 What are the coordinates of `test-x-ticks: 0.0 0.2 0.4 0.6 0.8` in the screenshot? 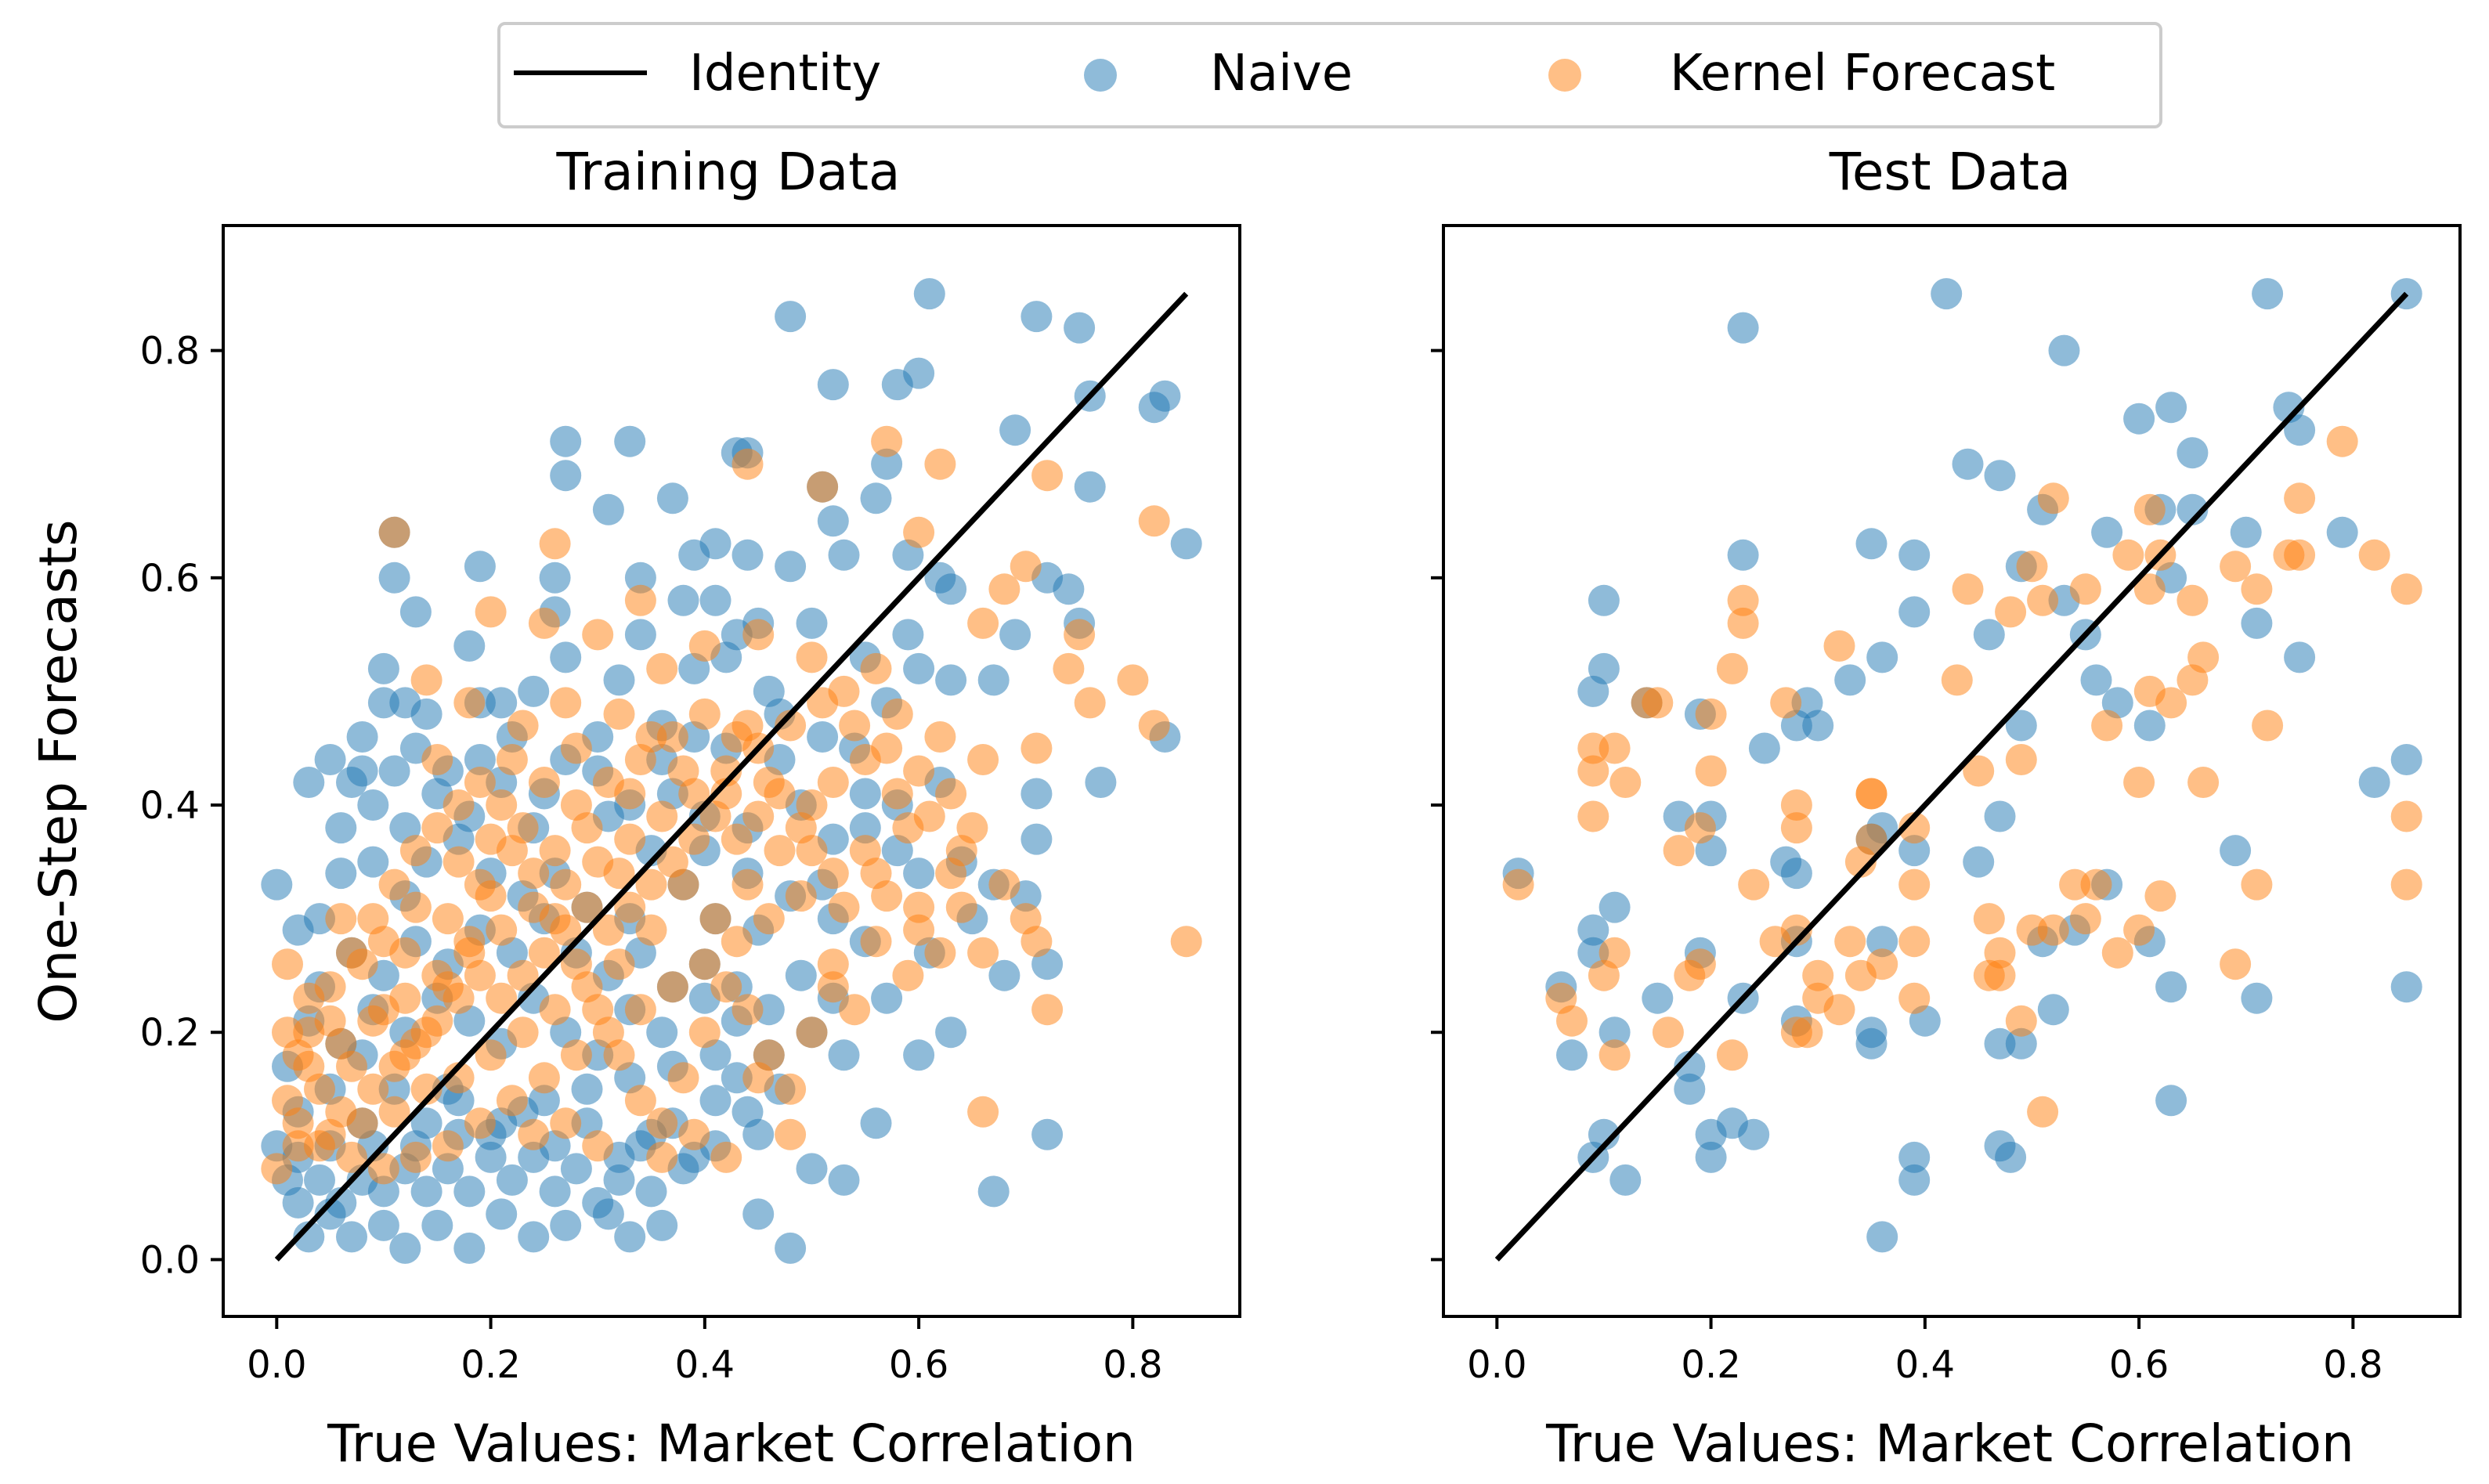 It's located at (1925, 1351).